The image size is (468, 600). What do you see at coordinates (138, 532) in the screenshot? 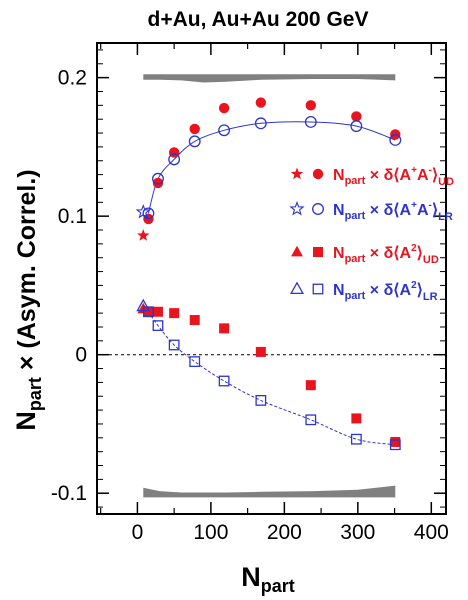
I see `x-tick-label: 0` at bounding box center [138, 532].